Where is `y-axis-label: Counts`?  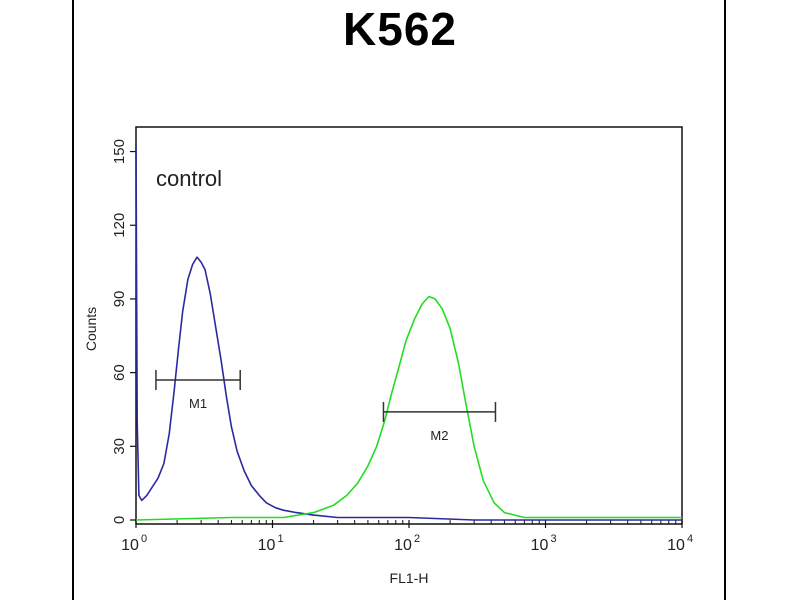 y-axis-label: Counts is located at coordinates (91, 329).